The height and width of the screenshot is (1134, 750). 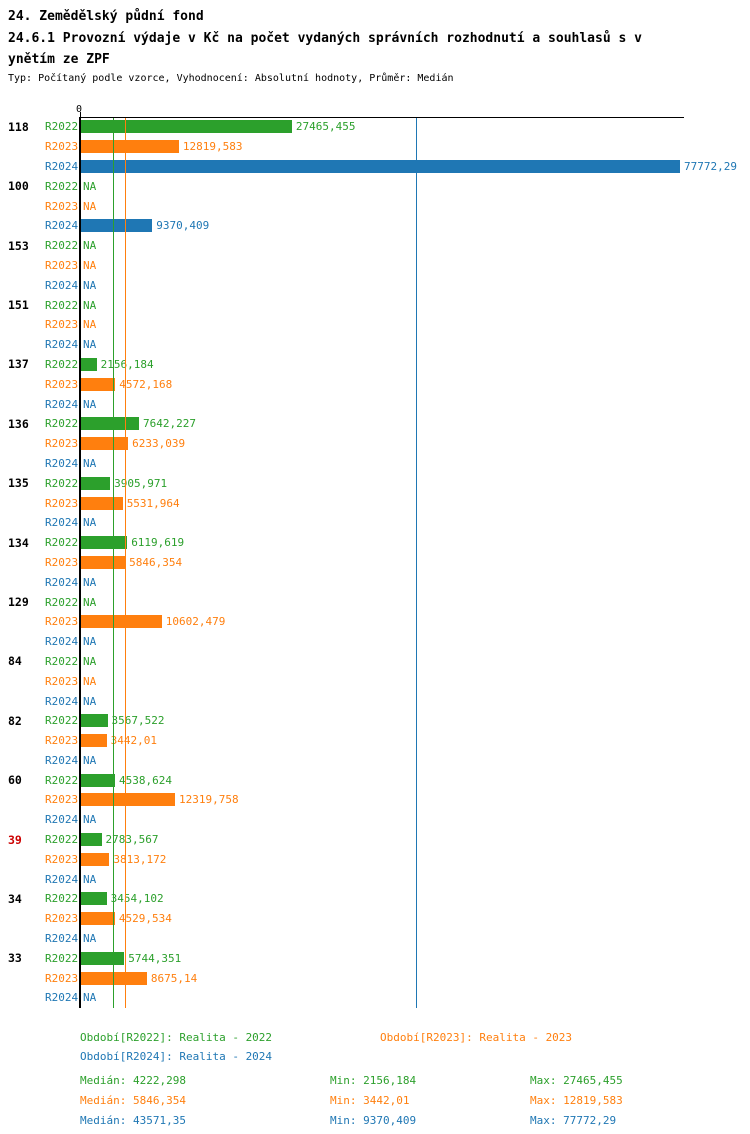 I want to click on chart-subtitle-line2: ynětím ze ZPF, so click(x=59, y=59).